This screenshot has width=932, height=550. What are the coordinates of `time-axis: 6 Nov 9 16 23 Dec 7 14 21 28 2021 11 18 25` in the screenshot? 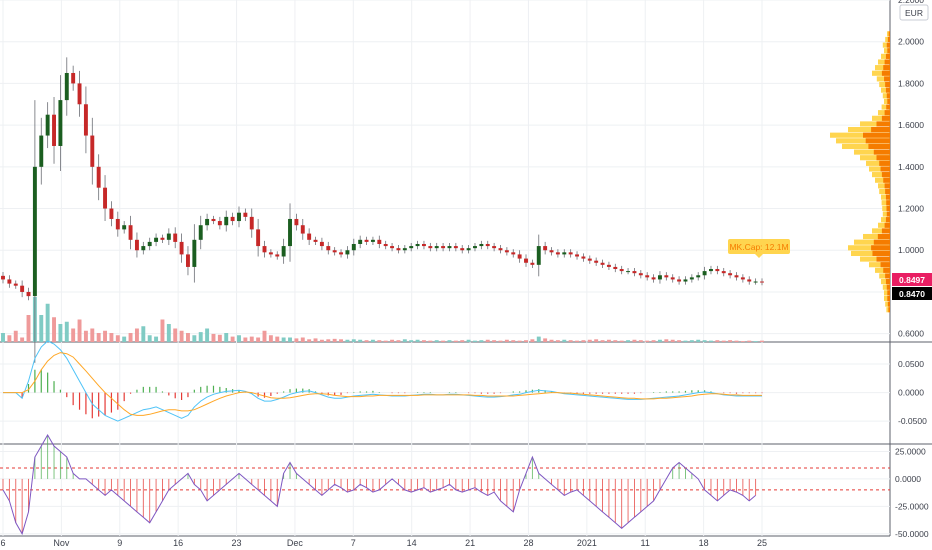 It's located at (383, 543).